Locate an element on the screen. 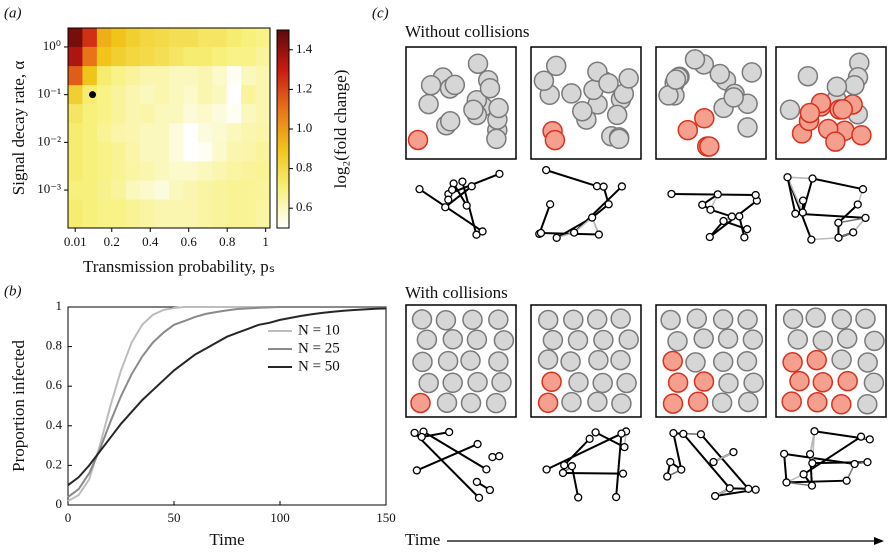 The height and width of the screenshot is (554, 888). series-line is located at coordinates (226, 402).